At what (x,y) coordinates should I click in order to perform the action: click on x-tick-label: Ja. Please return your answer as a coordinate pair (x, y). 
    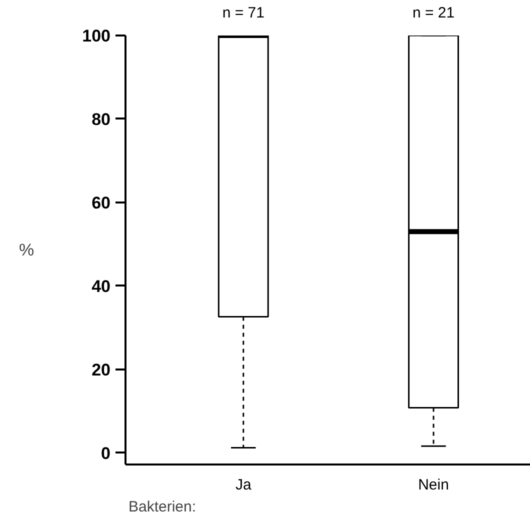
    Looking at the image, I should click on (243, 485).